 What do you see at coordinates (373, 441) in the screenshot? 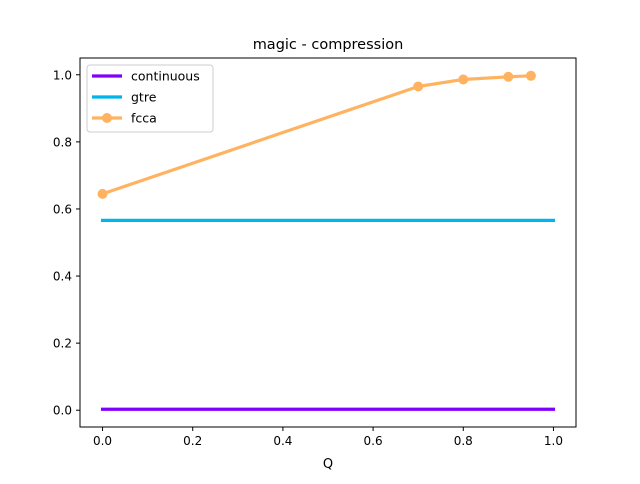
I see `x-tick-label: 0.6` at bounding box center [373, 441].